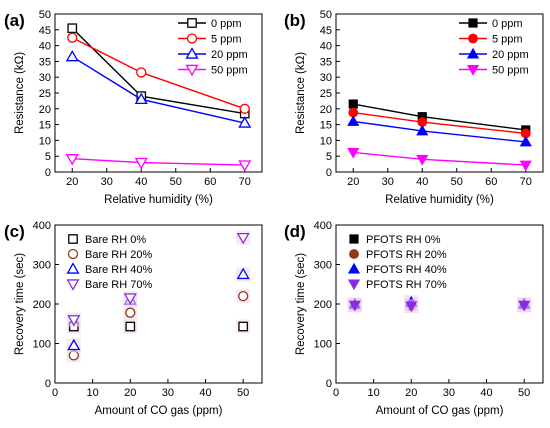  What do you see at coordinates (295, 231) in the screenshot?
I see `panel-label: (d)` at bounding box center [295, 231].